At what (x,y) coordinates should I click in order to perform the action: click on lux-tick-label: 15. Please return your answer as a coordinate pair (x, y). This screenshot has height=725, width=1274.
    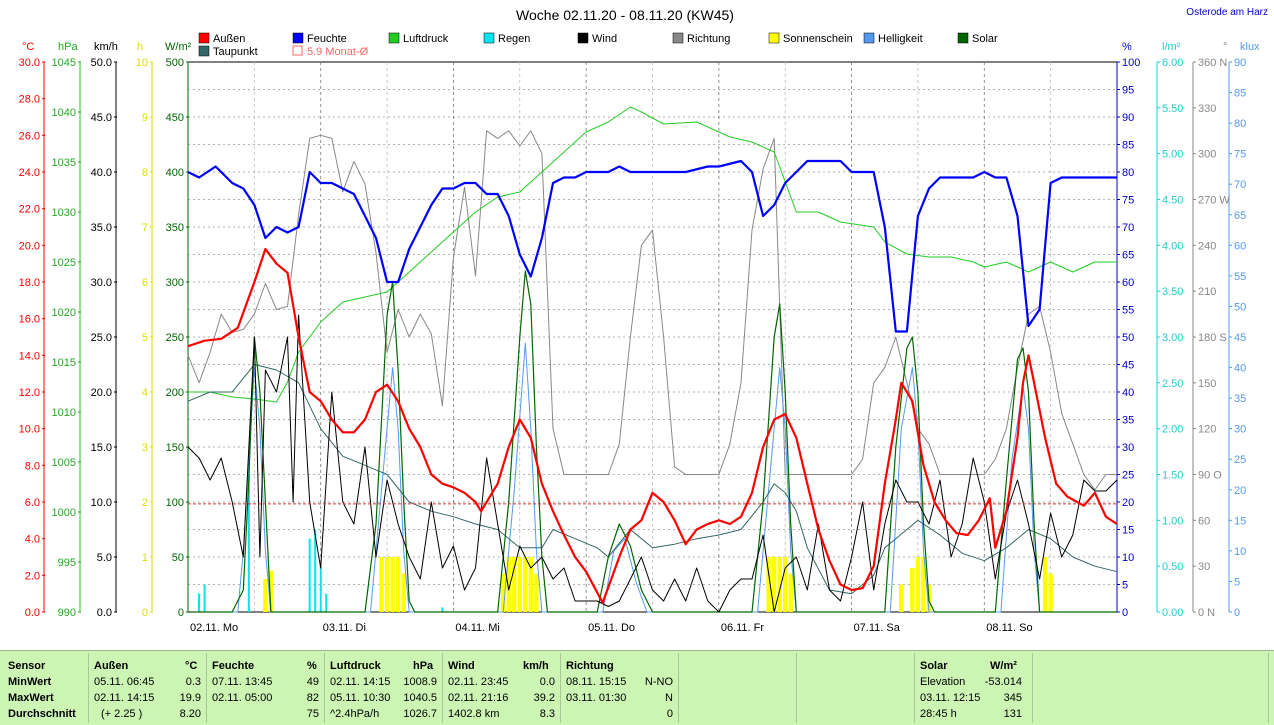
    Looking at the image, I should click on (1240, 521).